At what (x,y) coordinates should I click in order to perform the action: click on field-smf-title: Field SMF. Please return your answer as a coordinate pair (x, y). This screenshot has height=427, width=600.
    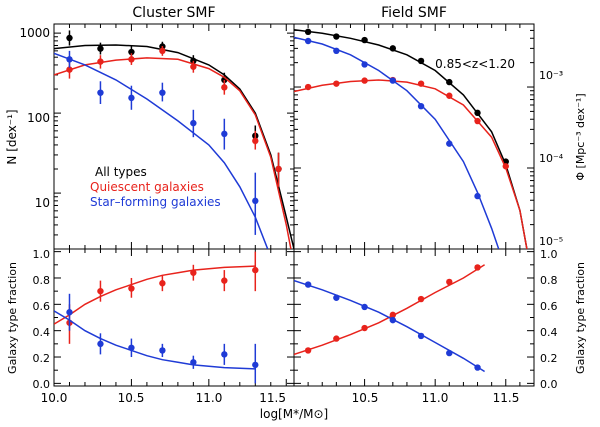
    Looking at the image, I should click on (414, 13).